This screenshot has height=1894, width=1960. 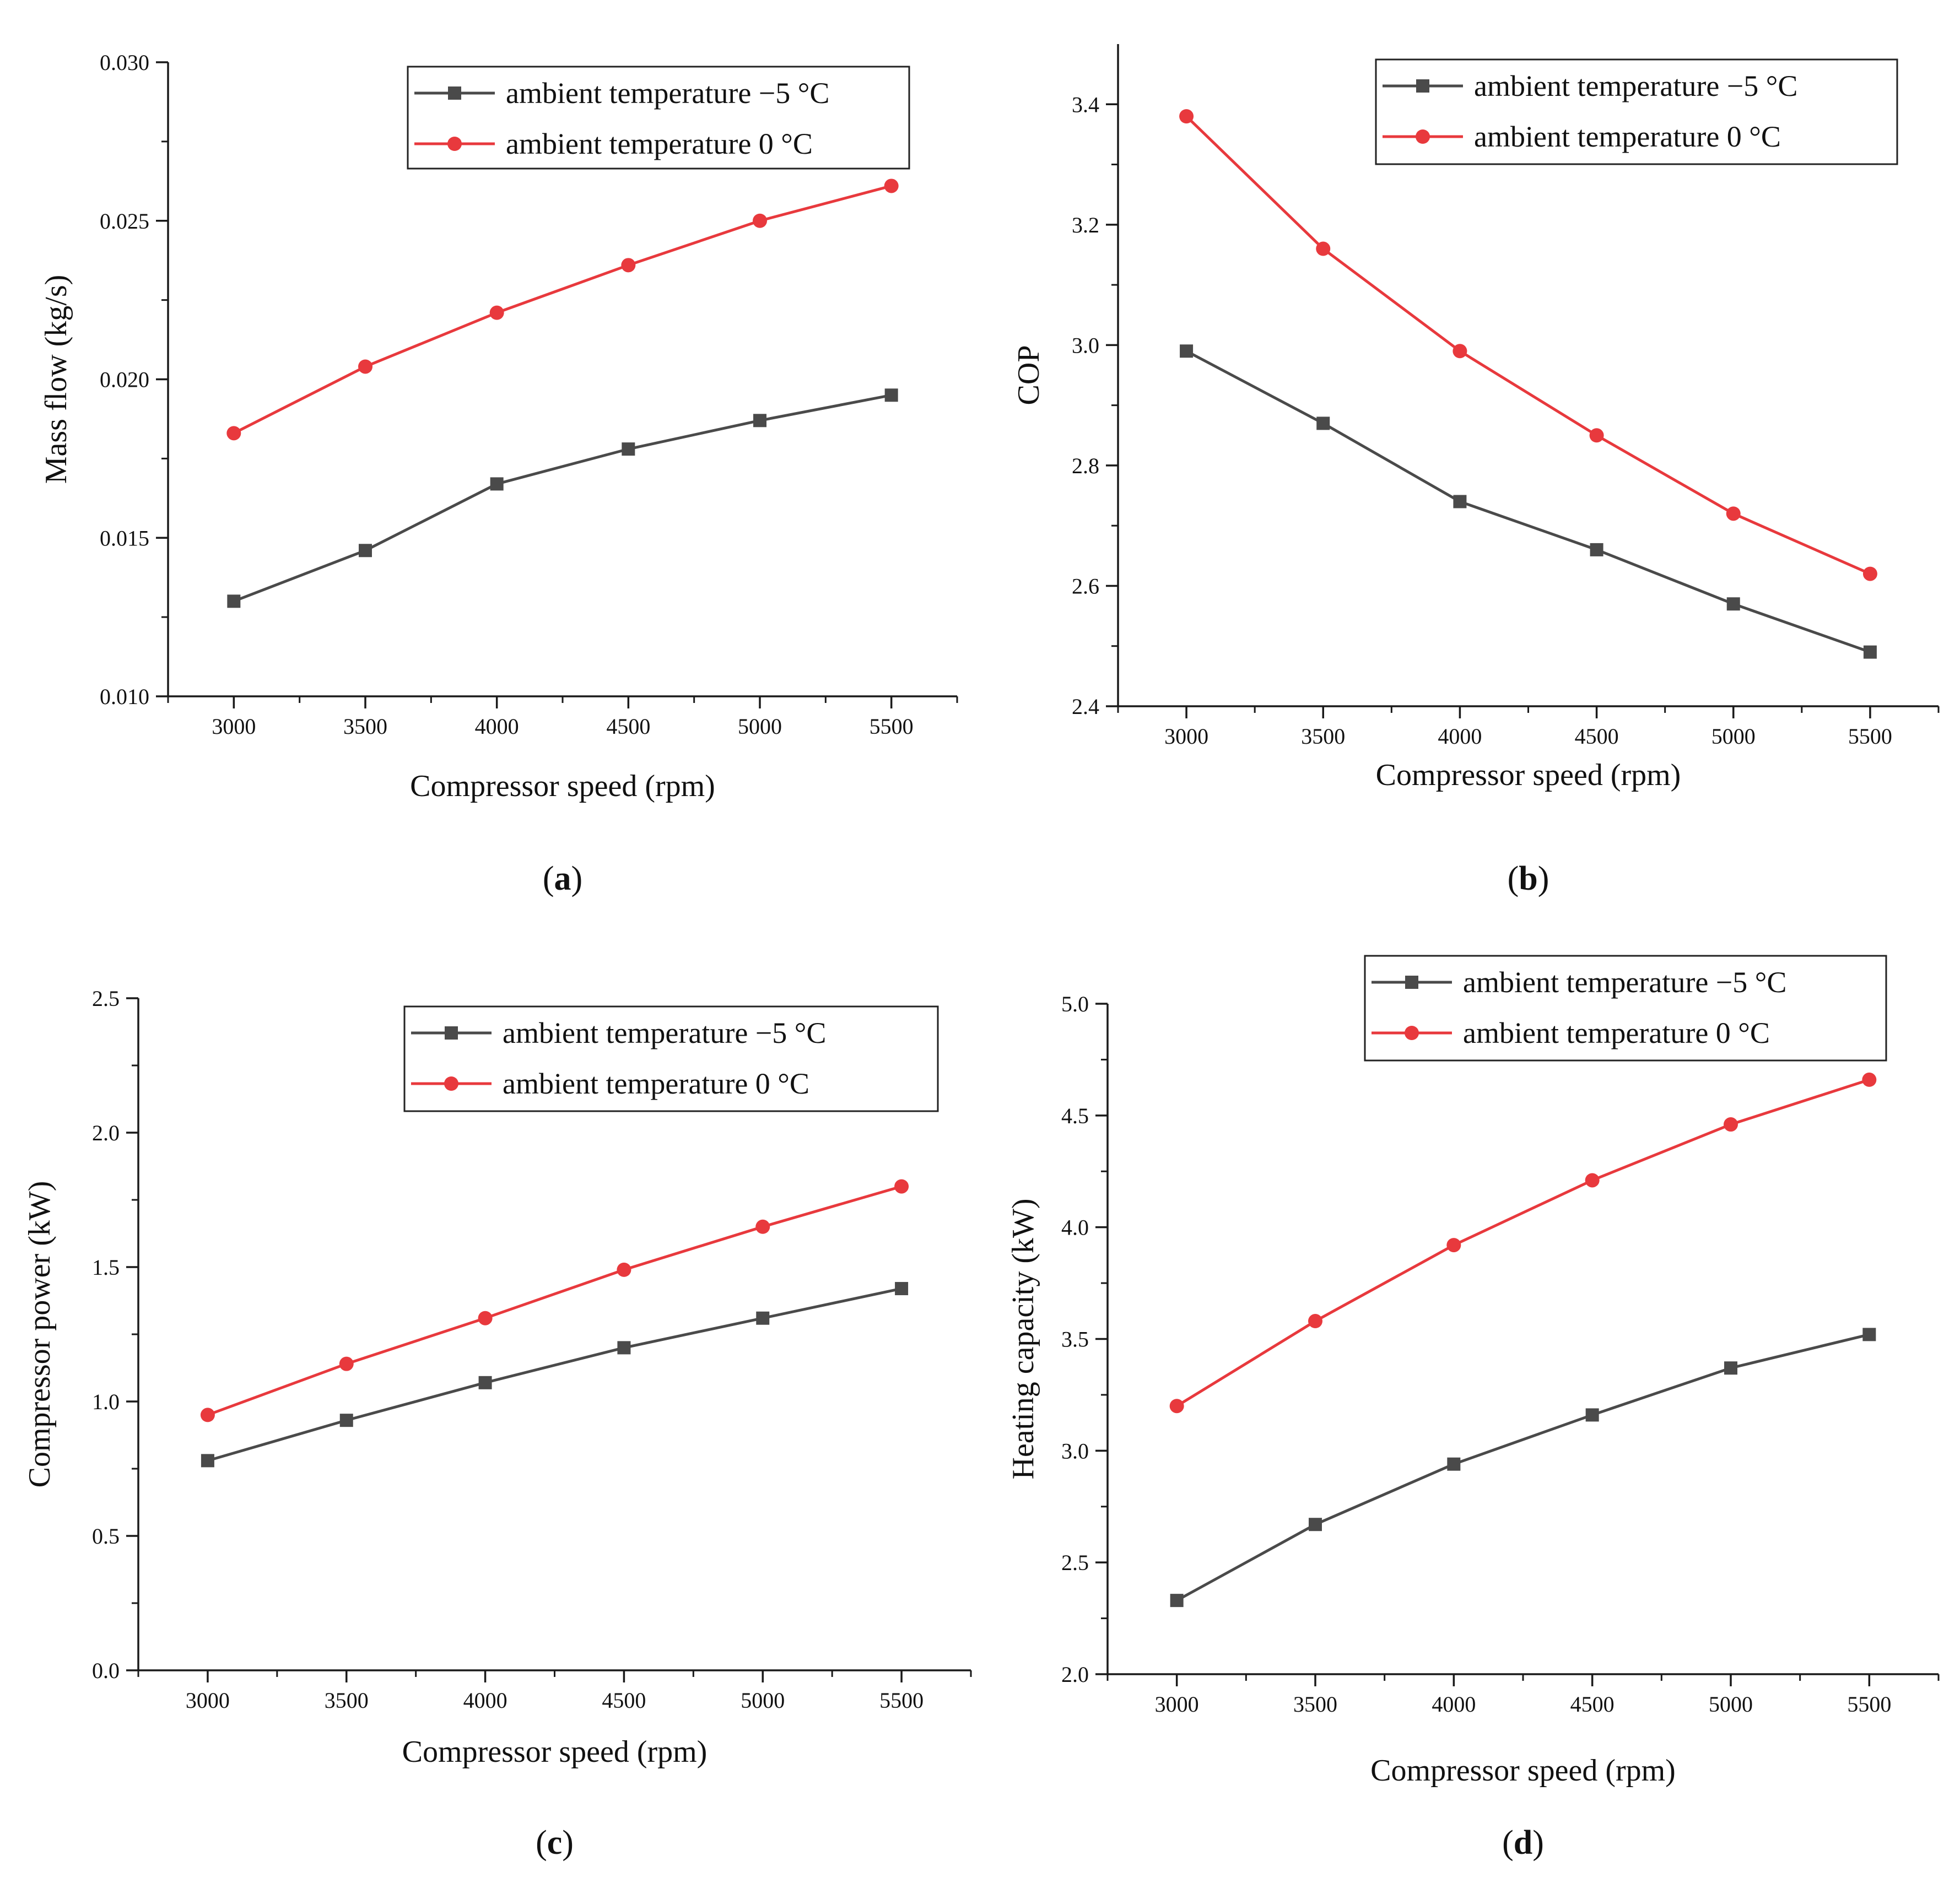 What do you see at coordinates (125, 696) in the screenshot?
I see `y-tick-label: 0.010` at bounding box center [125, 696].